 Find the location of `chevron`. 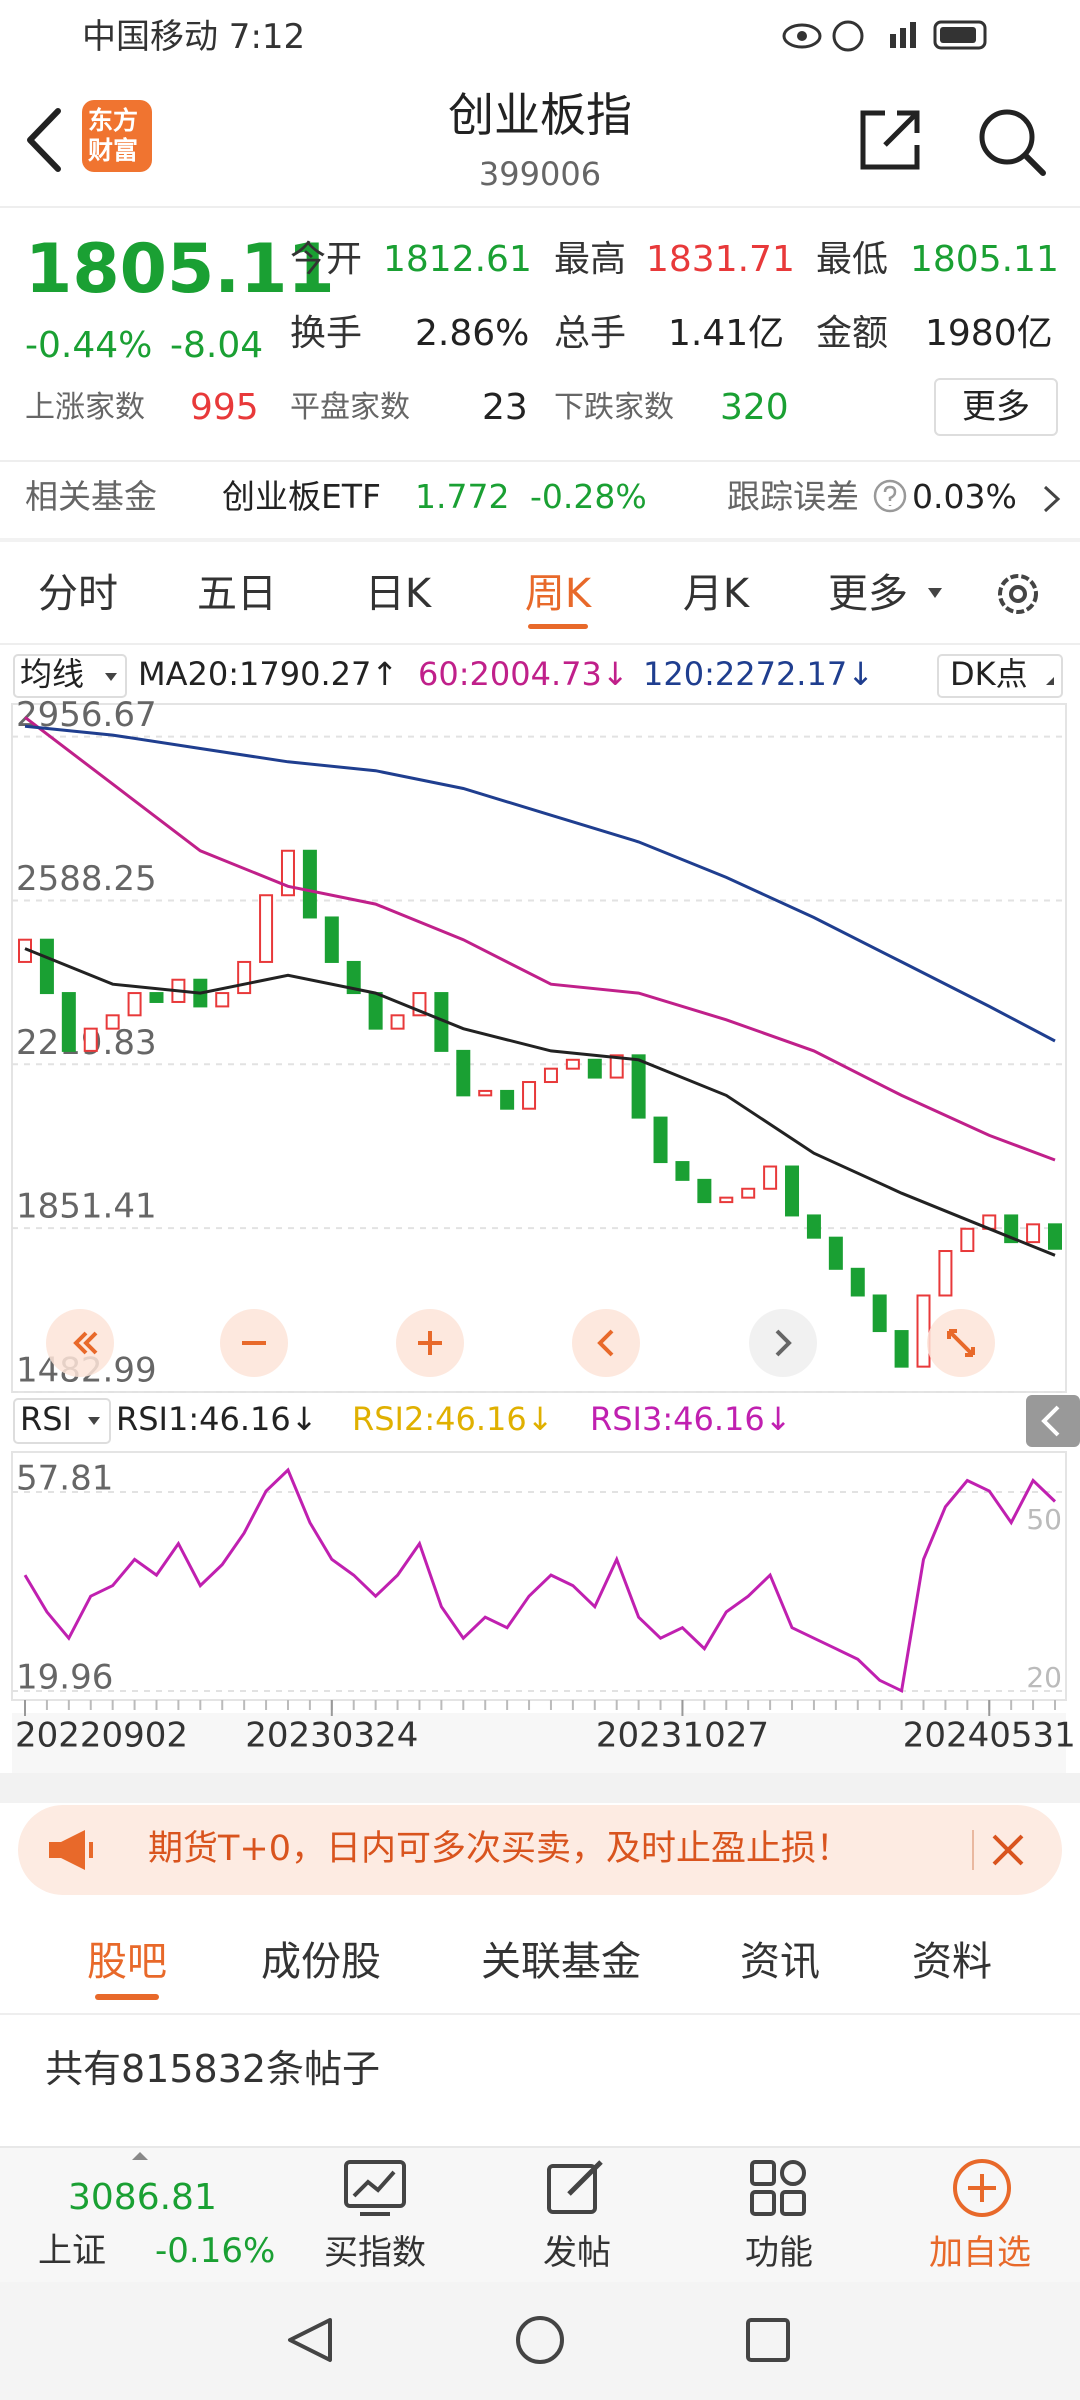

chevron is located at coordinates (1052, 499).